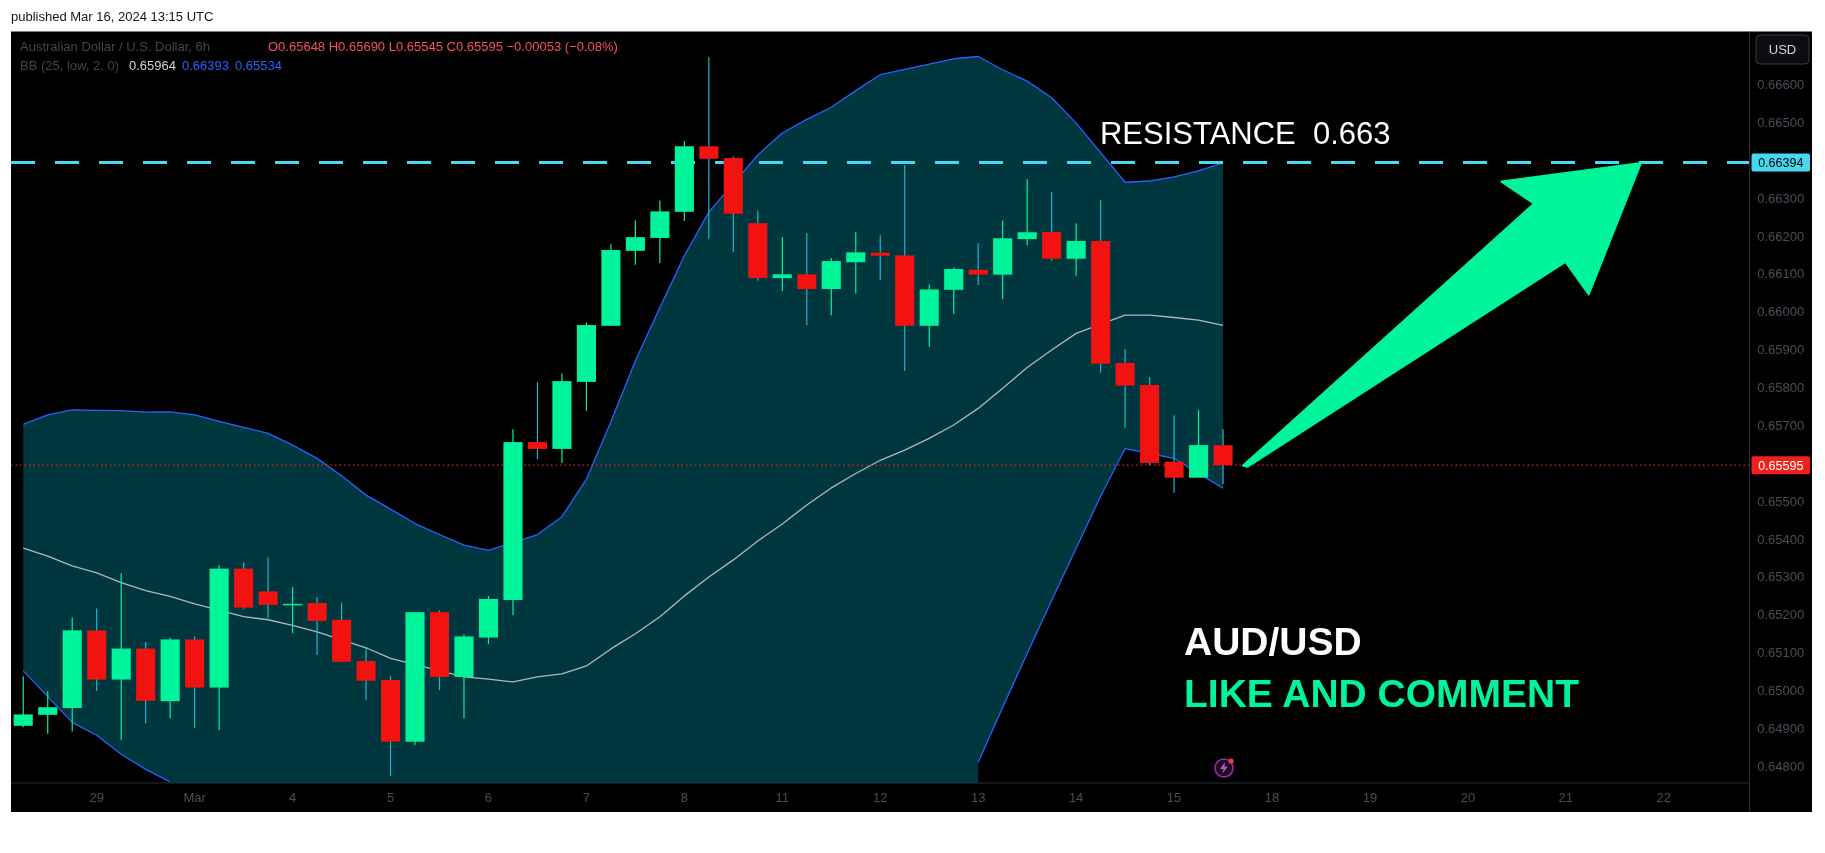 The image size is (1825, 853). Describe the element at coordinates (96, 797) in the screenshot. I see `x-tick-label: 29` at that location.